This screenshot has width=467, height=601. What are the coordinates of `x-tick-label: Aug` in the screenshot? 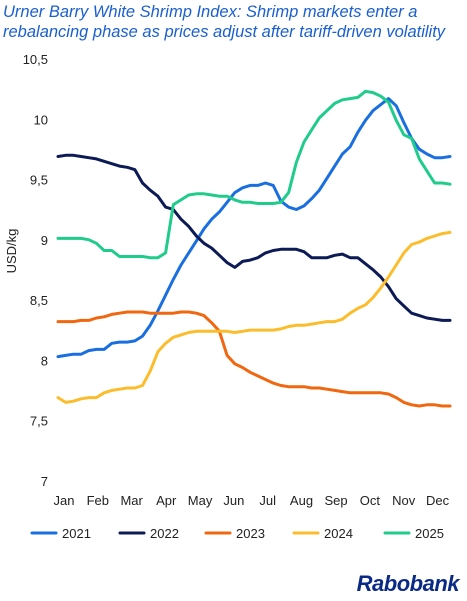 It's located at (301, 500).